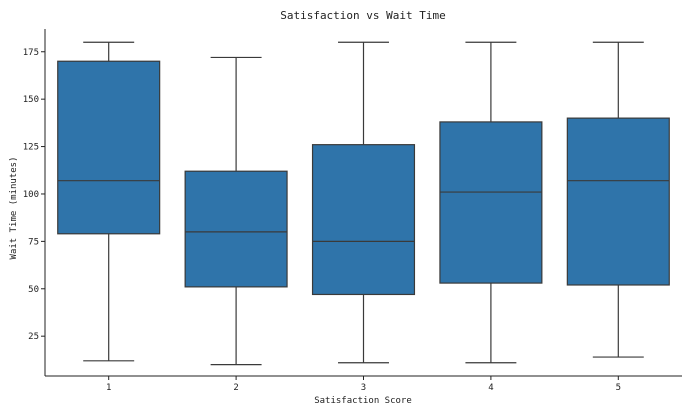 The width and height of the screenshot is (691, 415). What do you see at coordinates (31, 100) in the screenshot?
I see `y-tick-label: 150` at bounding box center [31, 100].